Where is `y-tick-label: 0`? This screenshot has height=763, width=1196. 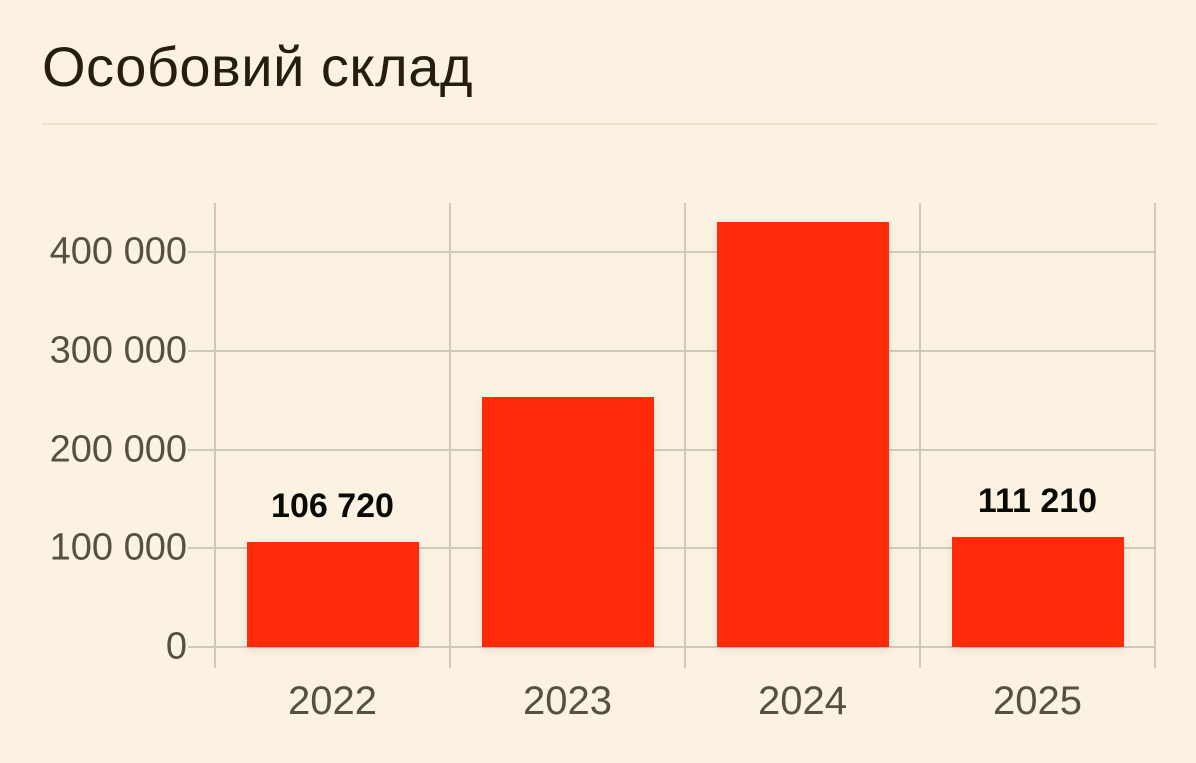
y-tick-label: 0 is located at coordinates (176, 646).